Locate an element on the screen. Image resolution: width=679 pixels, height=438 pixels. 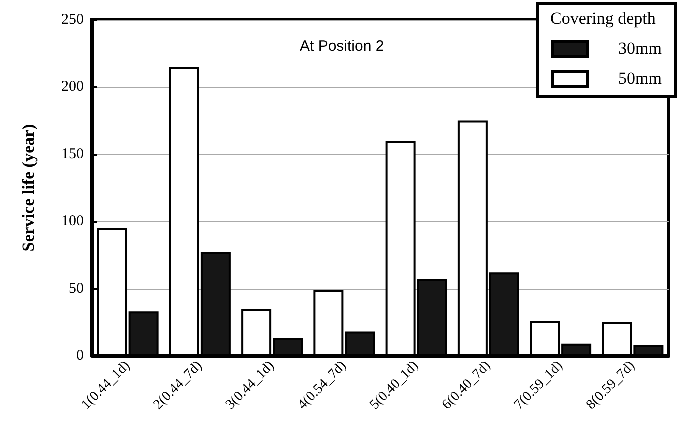
y-axis-title: Service life (year) is located at coordinates (28, 188).